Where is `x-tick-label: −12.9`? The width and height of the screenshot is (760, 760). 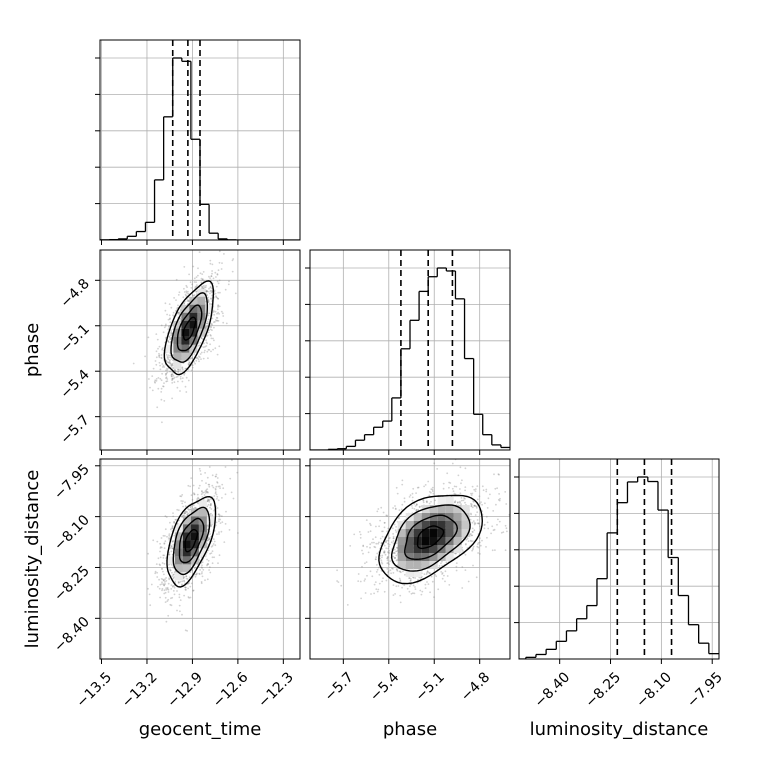 x-tick-label: −12.9 is located at coordinates (185, 690).